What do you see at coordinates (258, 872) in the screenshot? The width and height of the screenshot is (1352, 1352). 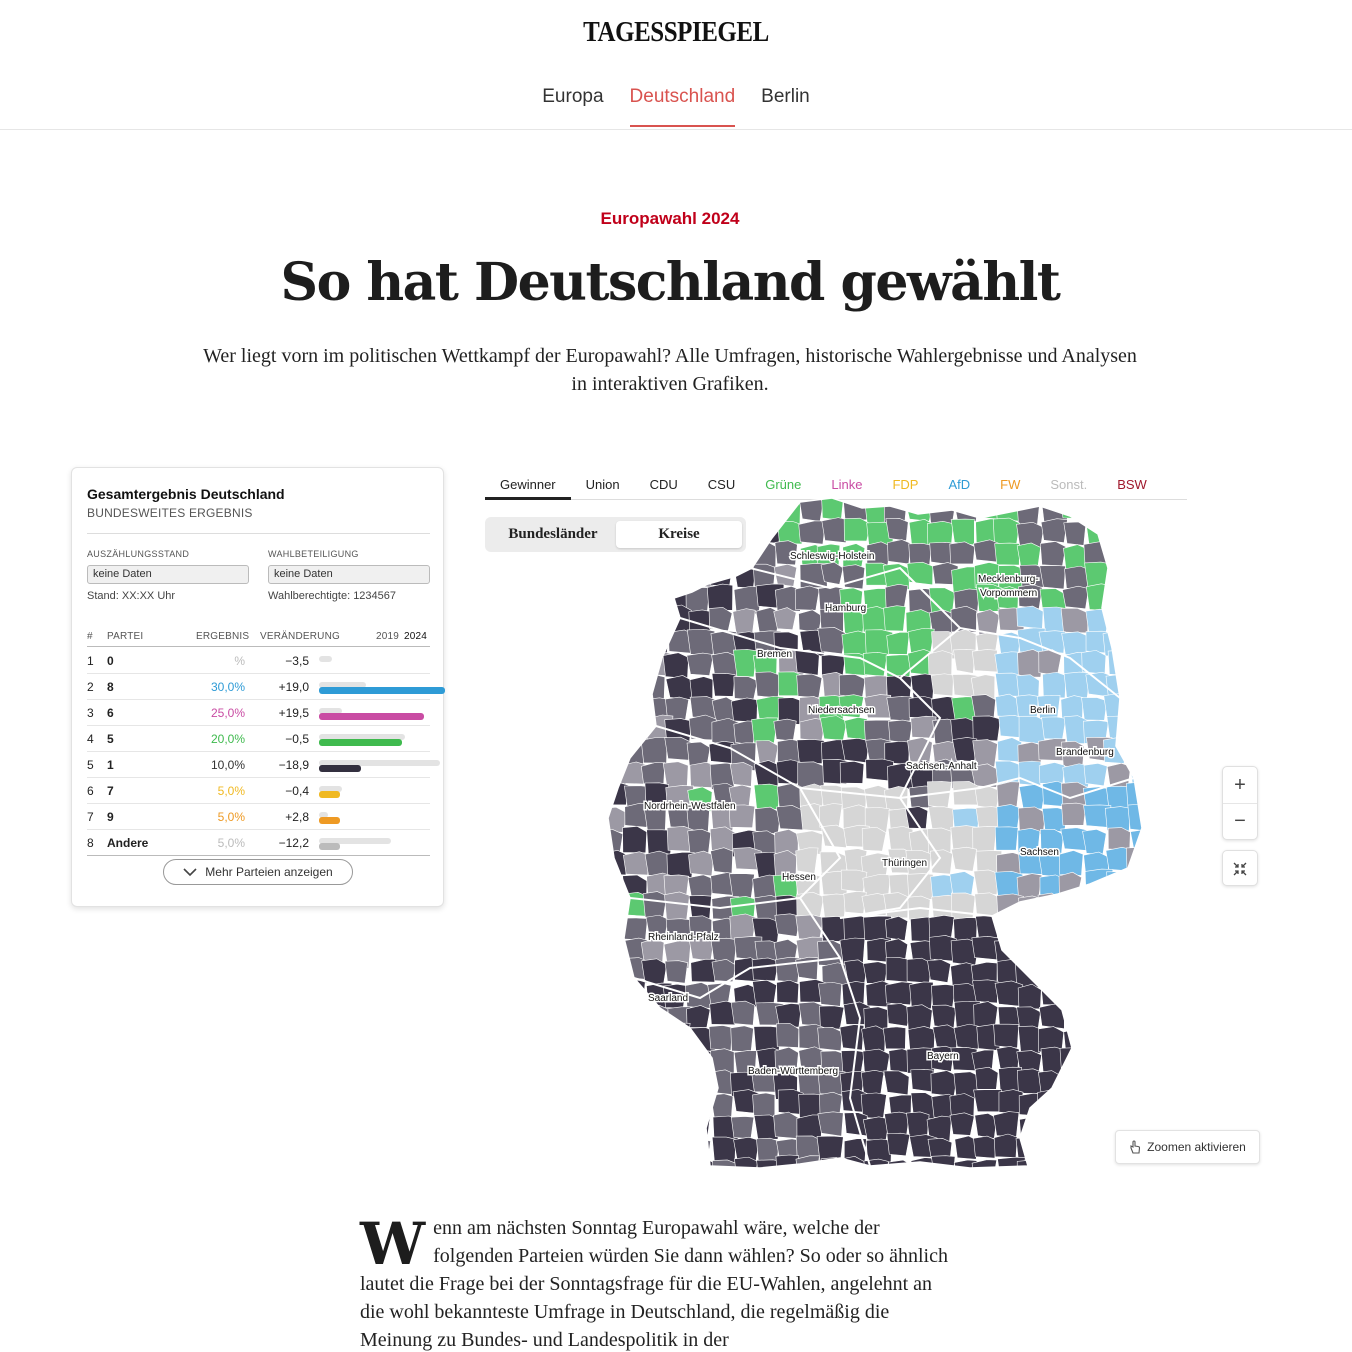 I see `more-parties-button: Mehr Parteien anzeigen` at bounding box center [258, 872].